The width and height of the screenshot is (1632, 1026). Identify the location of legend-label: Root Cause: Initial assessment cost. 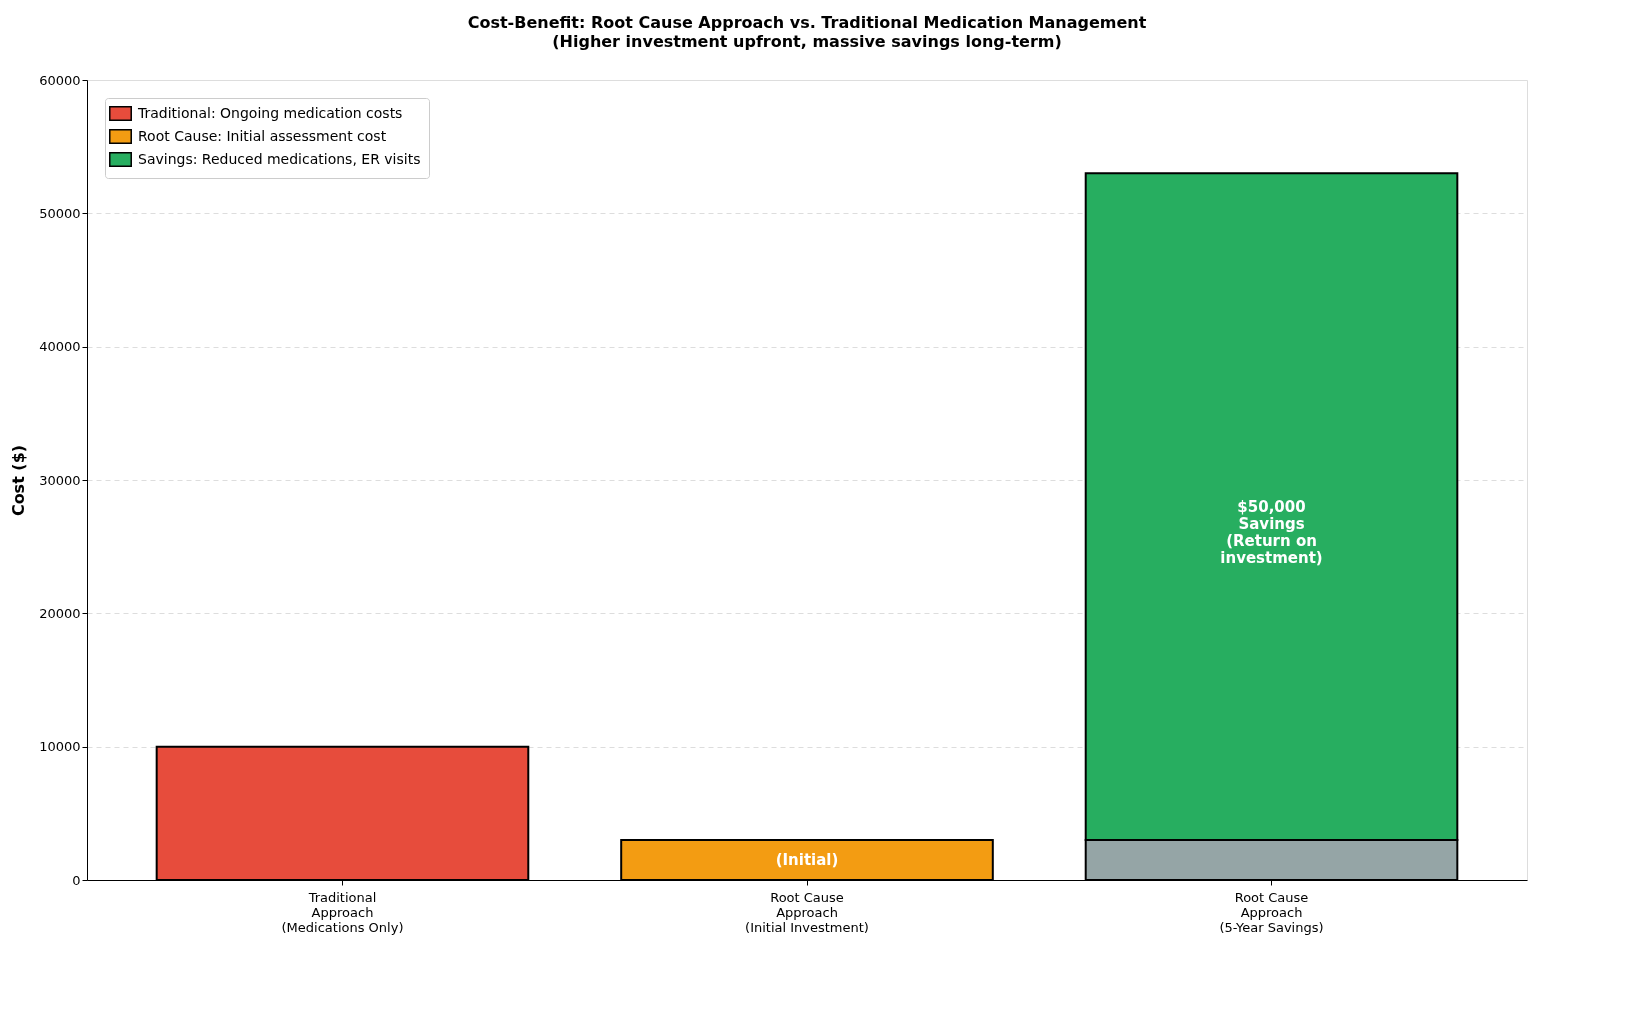
(262, 135).